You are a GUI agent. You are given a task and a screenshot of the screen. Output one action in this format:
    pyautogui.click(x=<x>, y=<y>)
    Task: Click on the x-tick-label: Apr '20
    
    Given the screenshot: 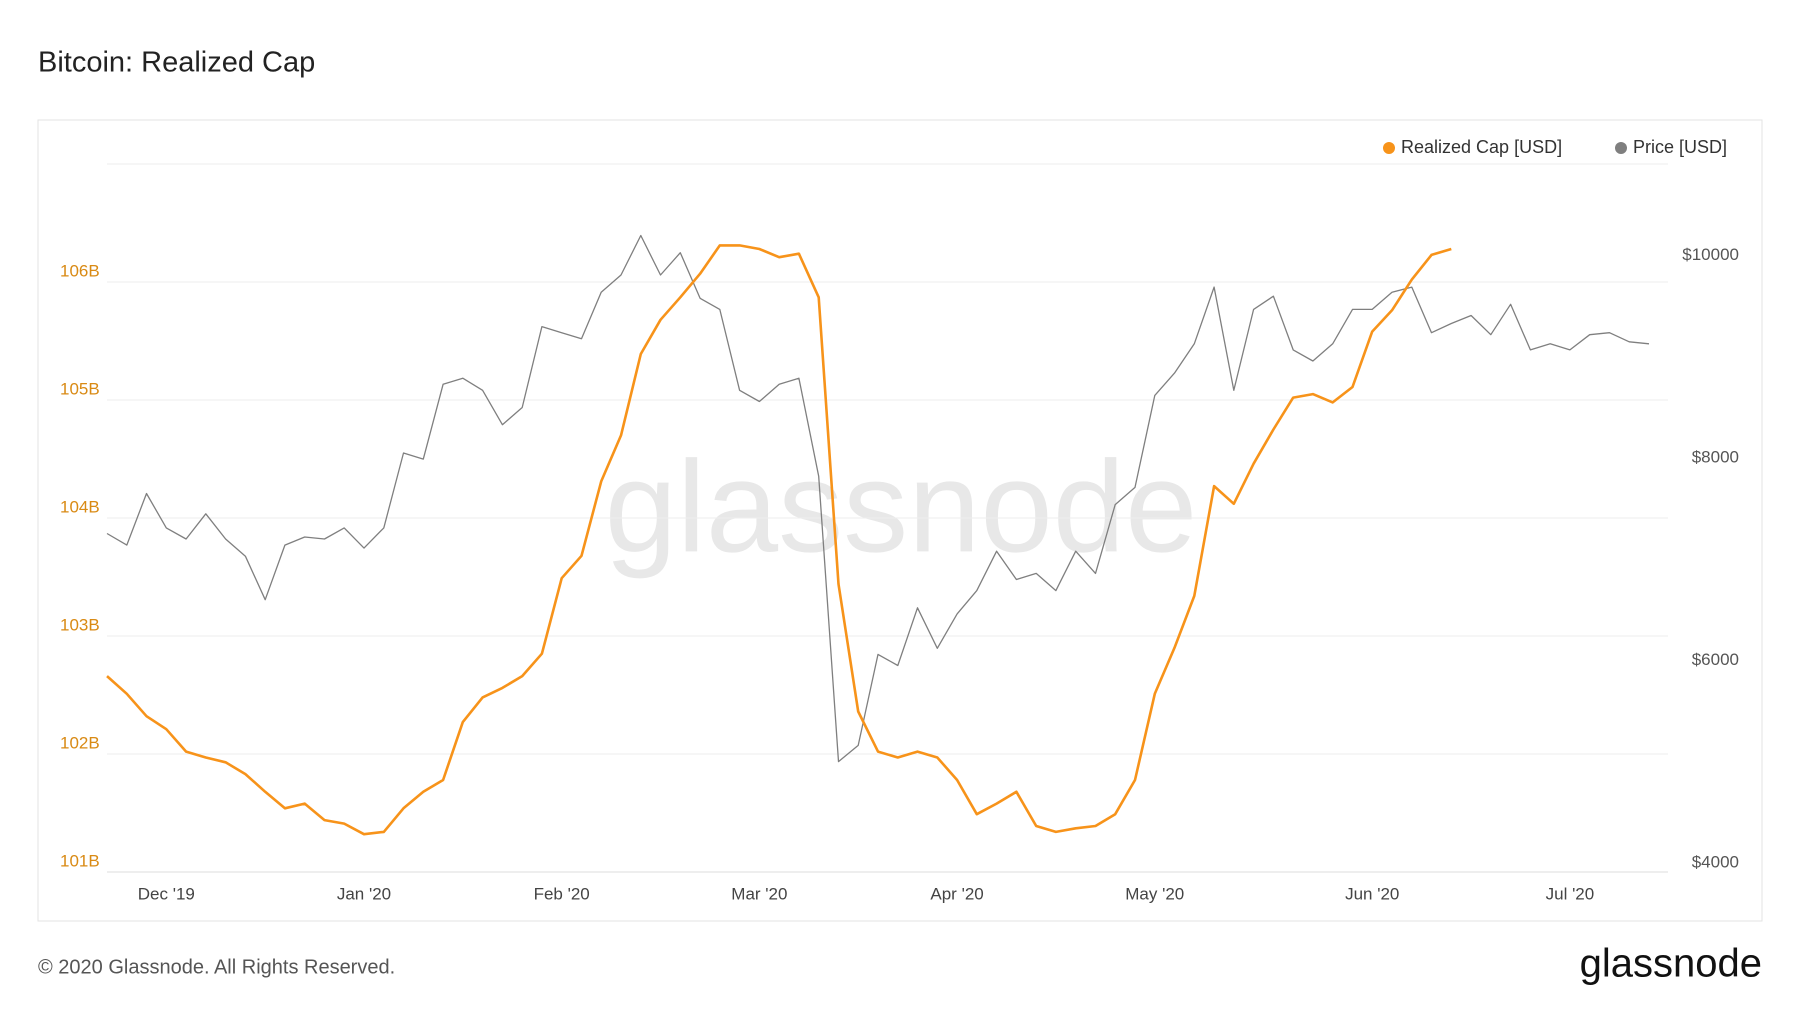 What is the action you would take?
    pyautogui.click(x=956, y=893)
    